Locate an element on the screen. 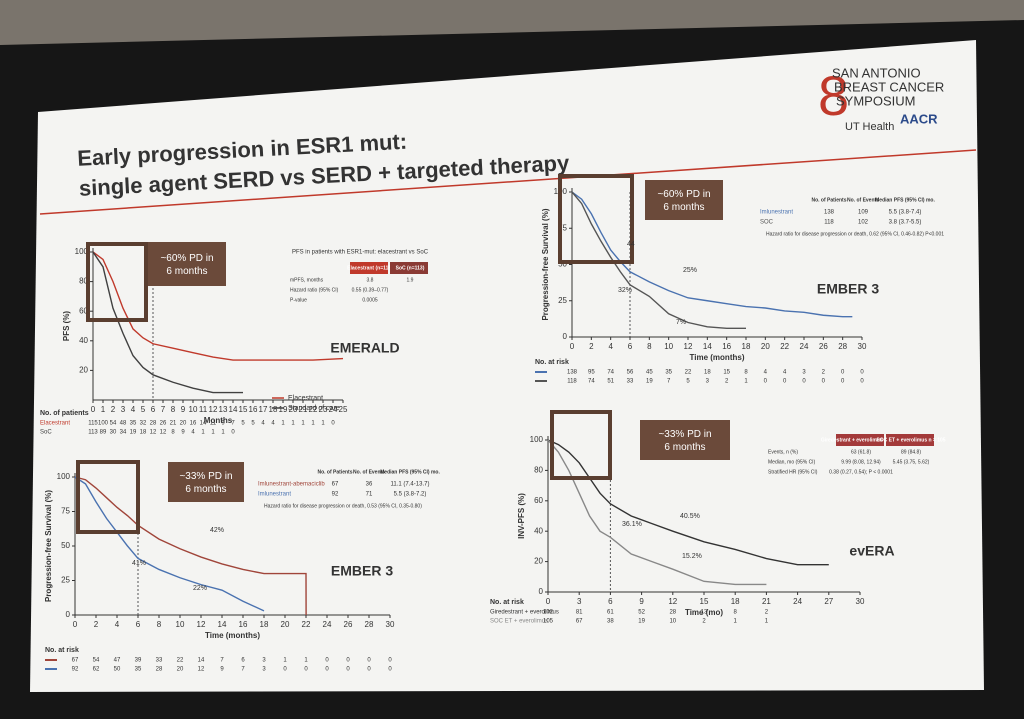 Image resolution: width=1024 pixels, height=719 pixels. risk-title: No. at risk is located at coordinates (507, 602).